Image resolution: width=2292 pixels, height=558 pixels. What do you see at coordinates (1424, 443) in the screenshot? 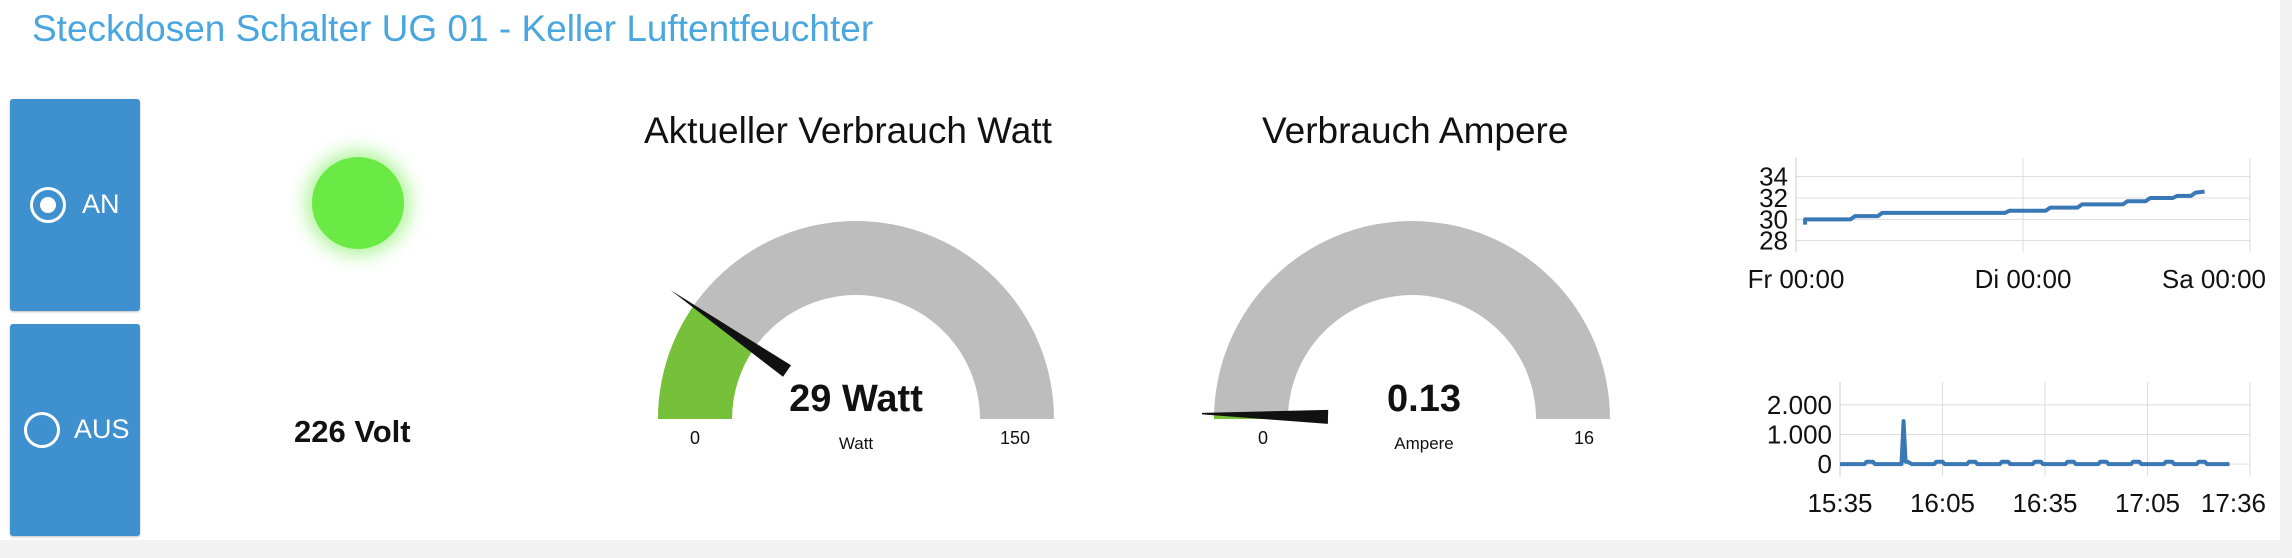
I see `ampere-gauge-unit: Ampere` at bounding box center [1424, 443].